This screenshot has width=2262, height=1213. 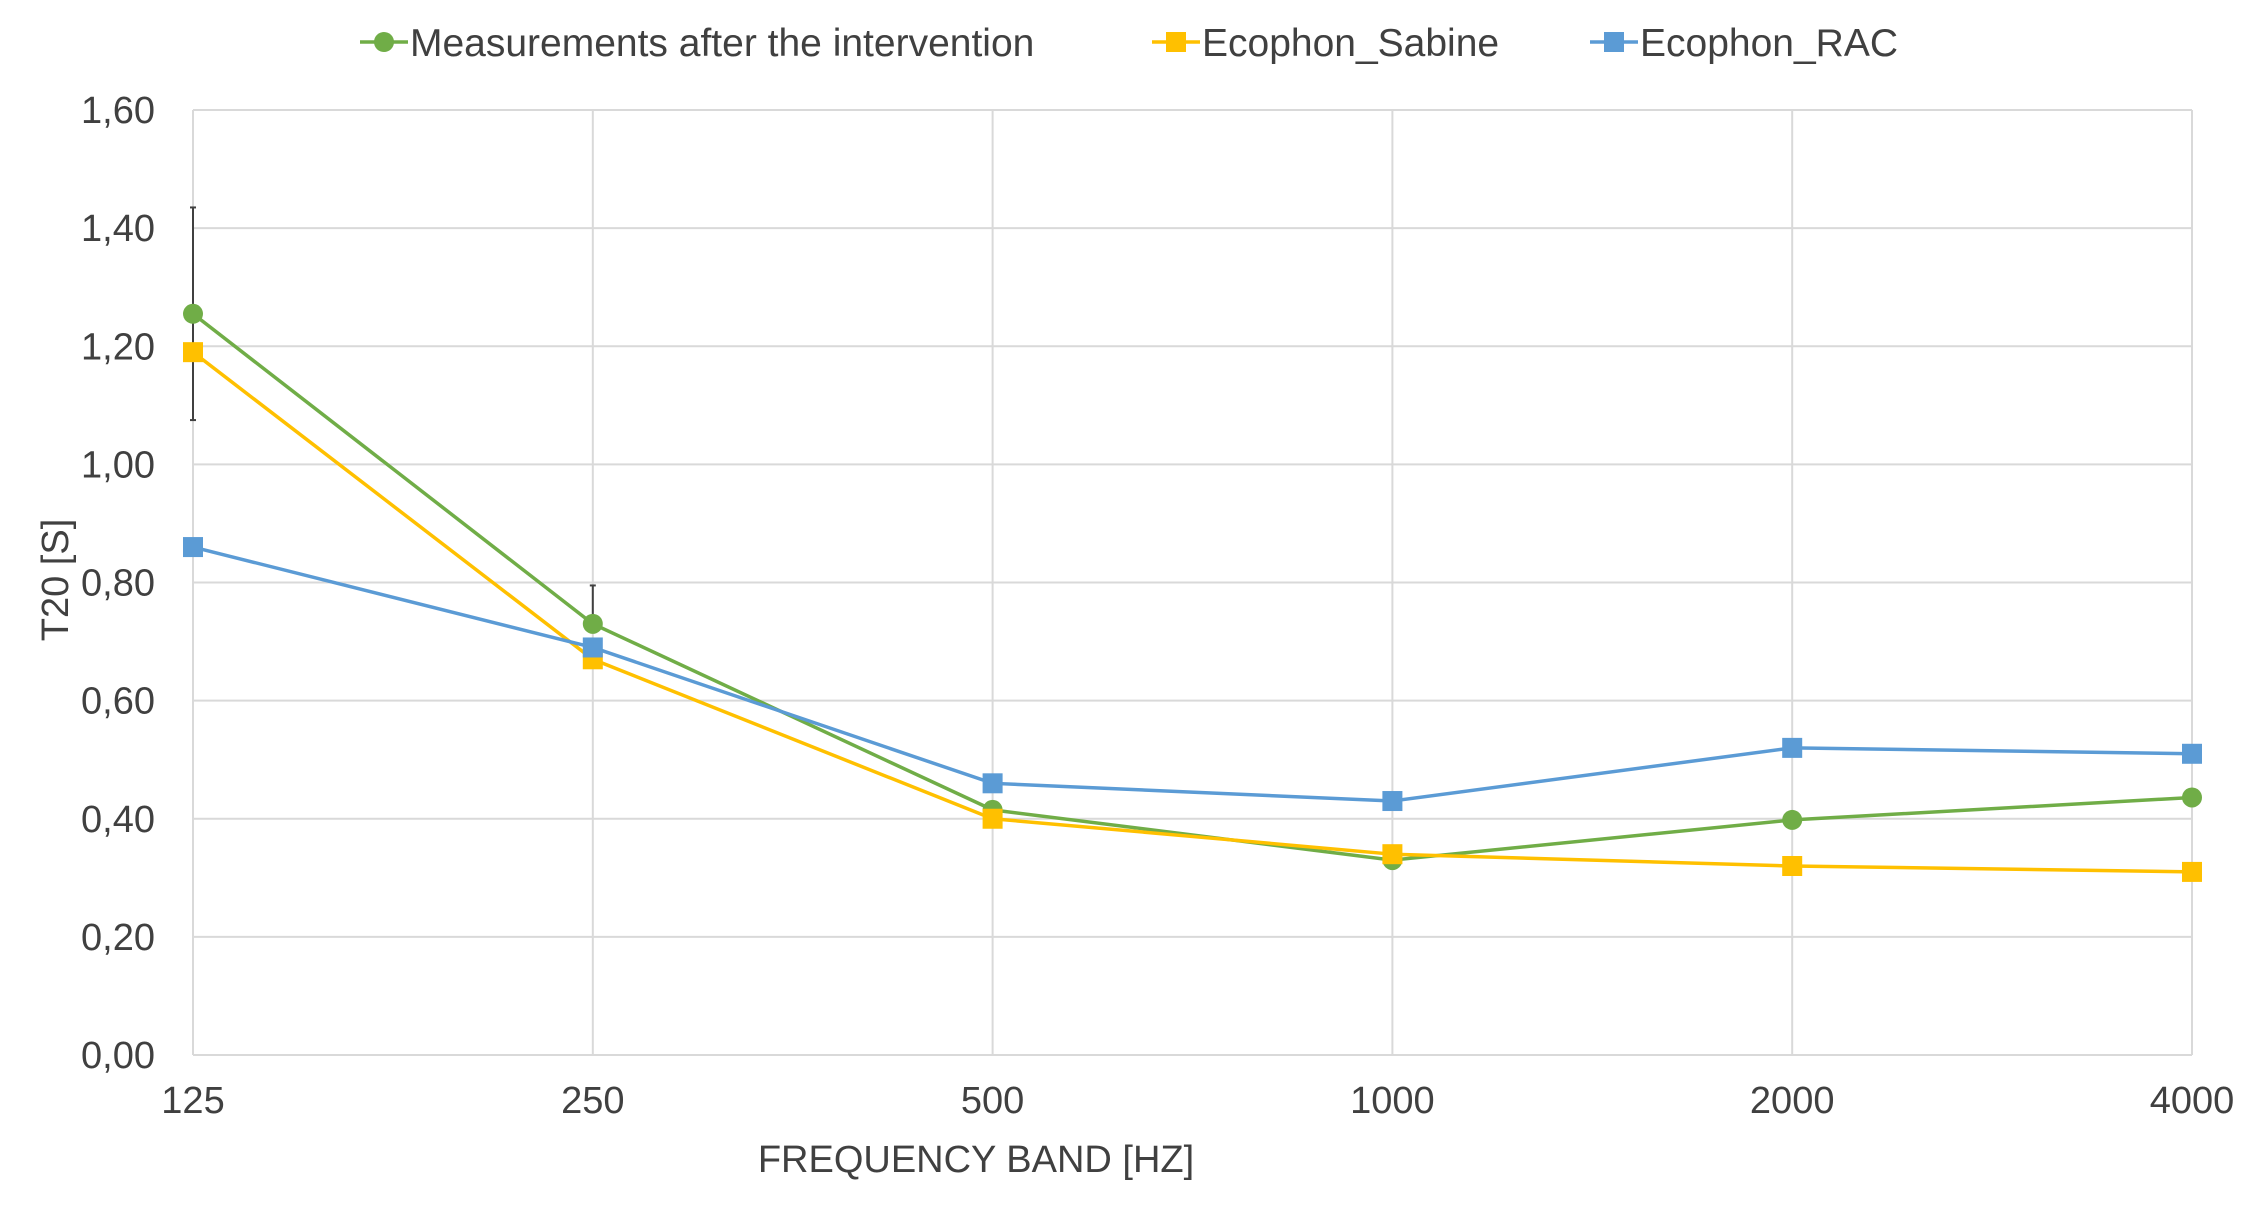 What do you see at coordinates (118, 229) in the screenshot?
I see `y-tick-label: 1,40` at bounding box center [118, 229].